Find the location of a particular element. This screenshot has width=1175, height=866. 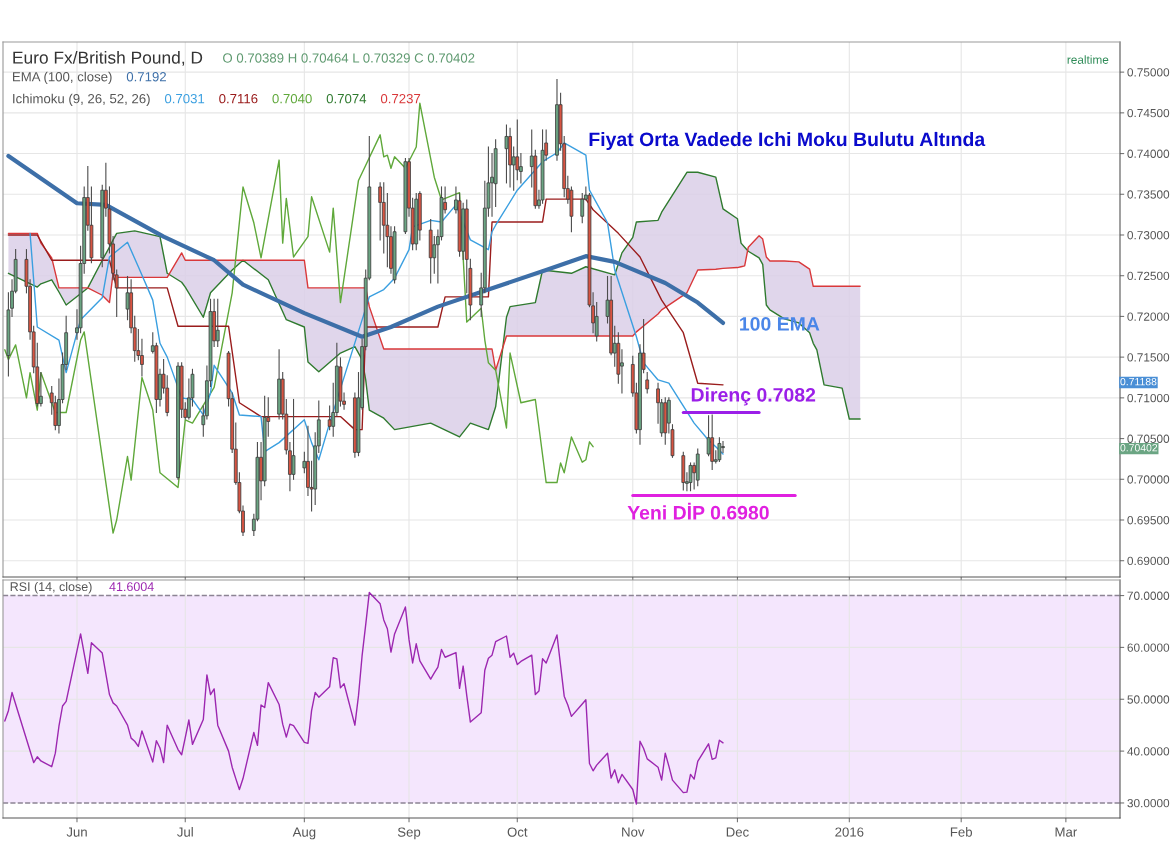

y-tick-label: 30.0000 is located at coordinates (1148, 803).